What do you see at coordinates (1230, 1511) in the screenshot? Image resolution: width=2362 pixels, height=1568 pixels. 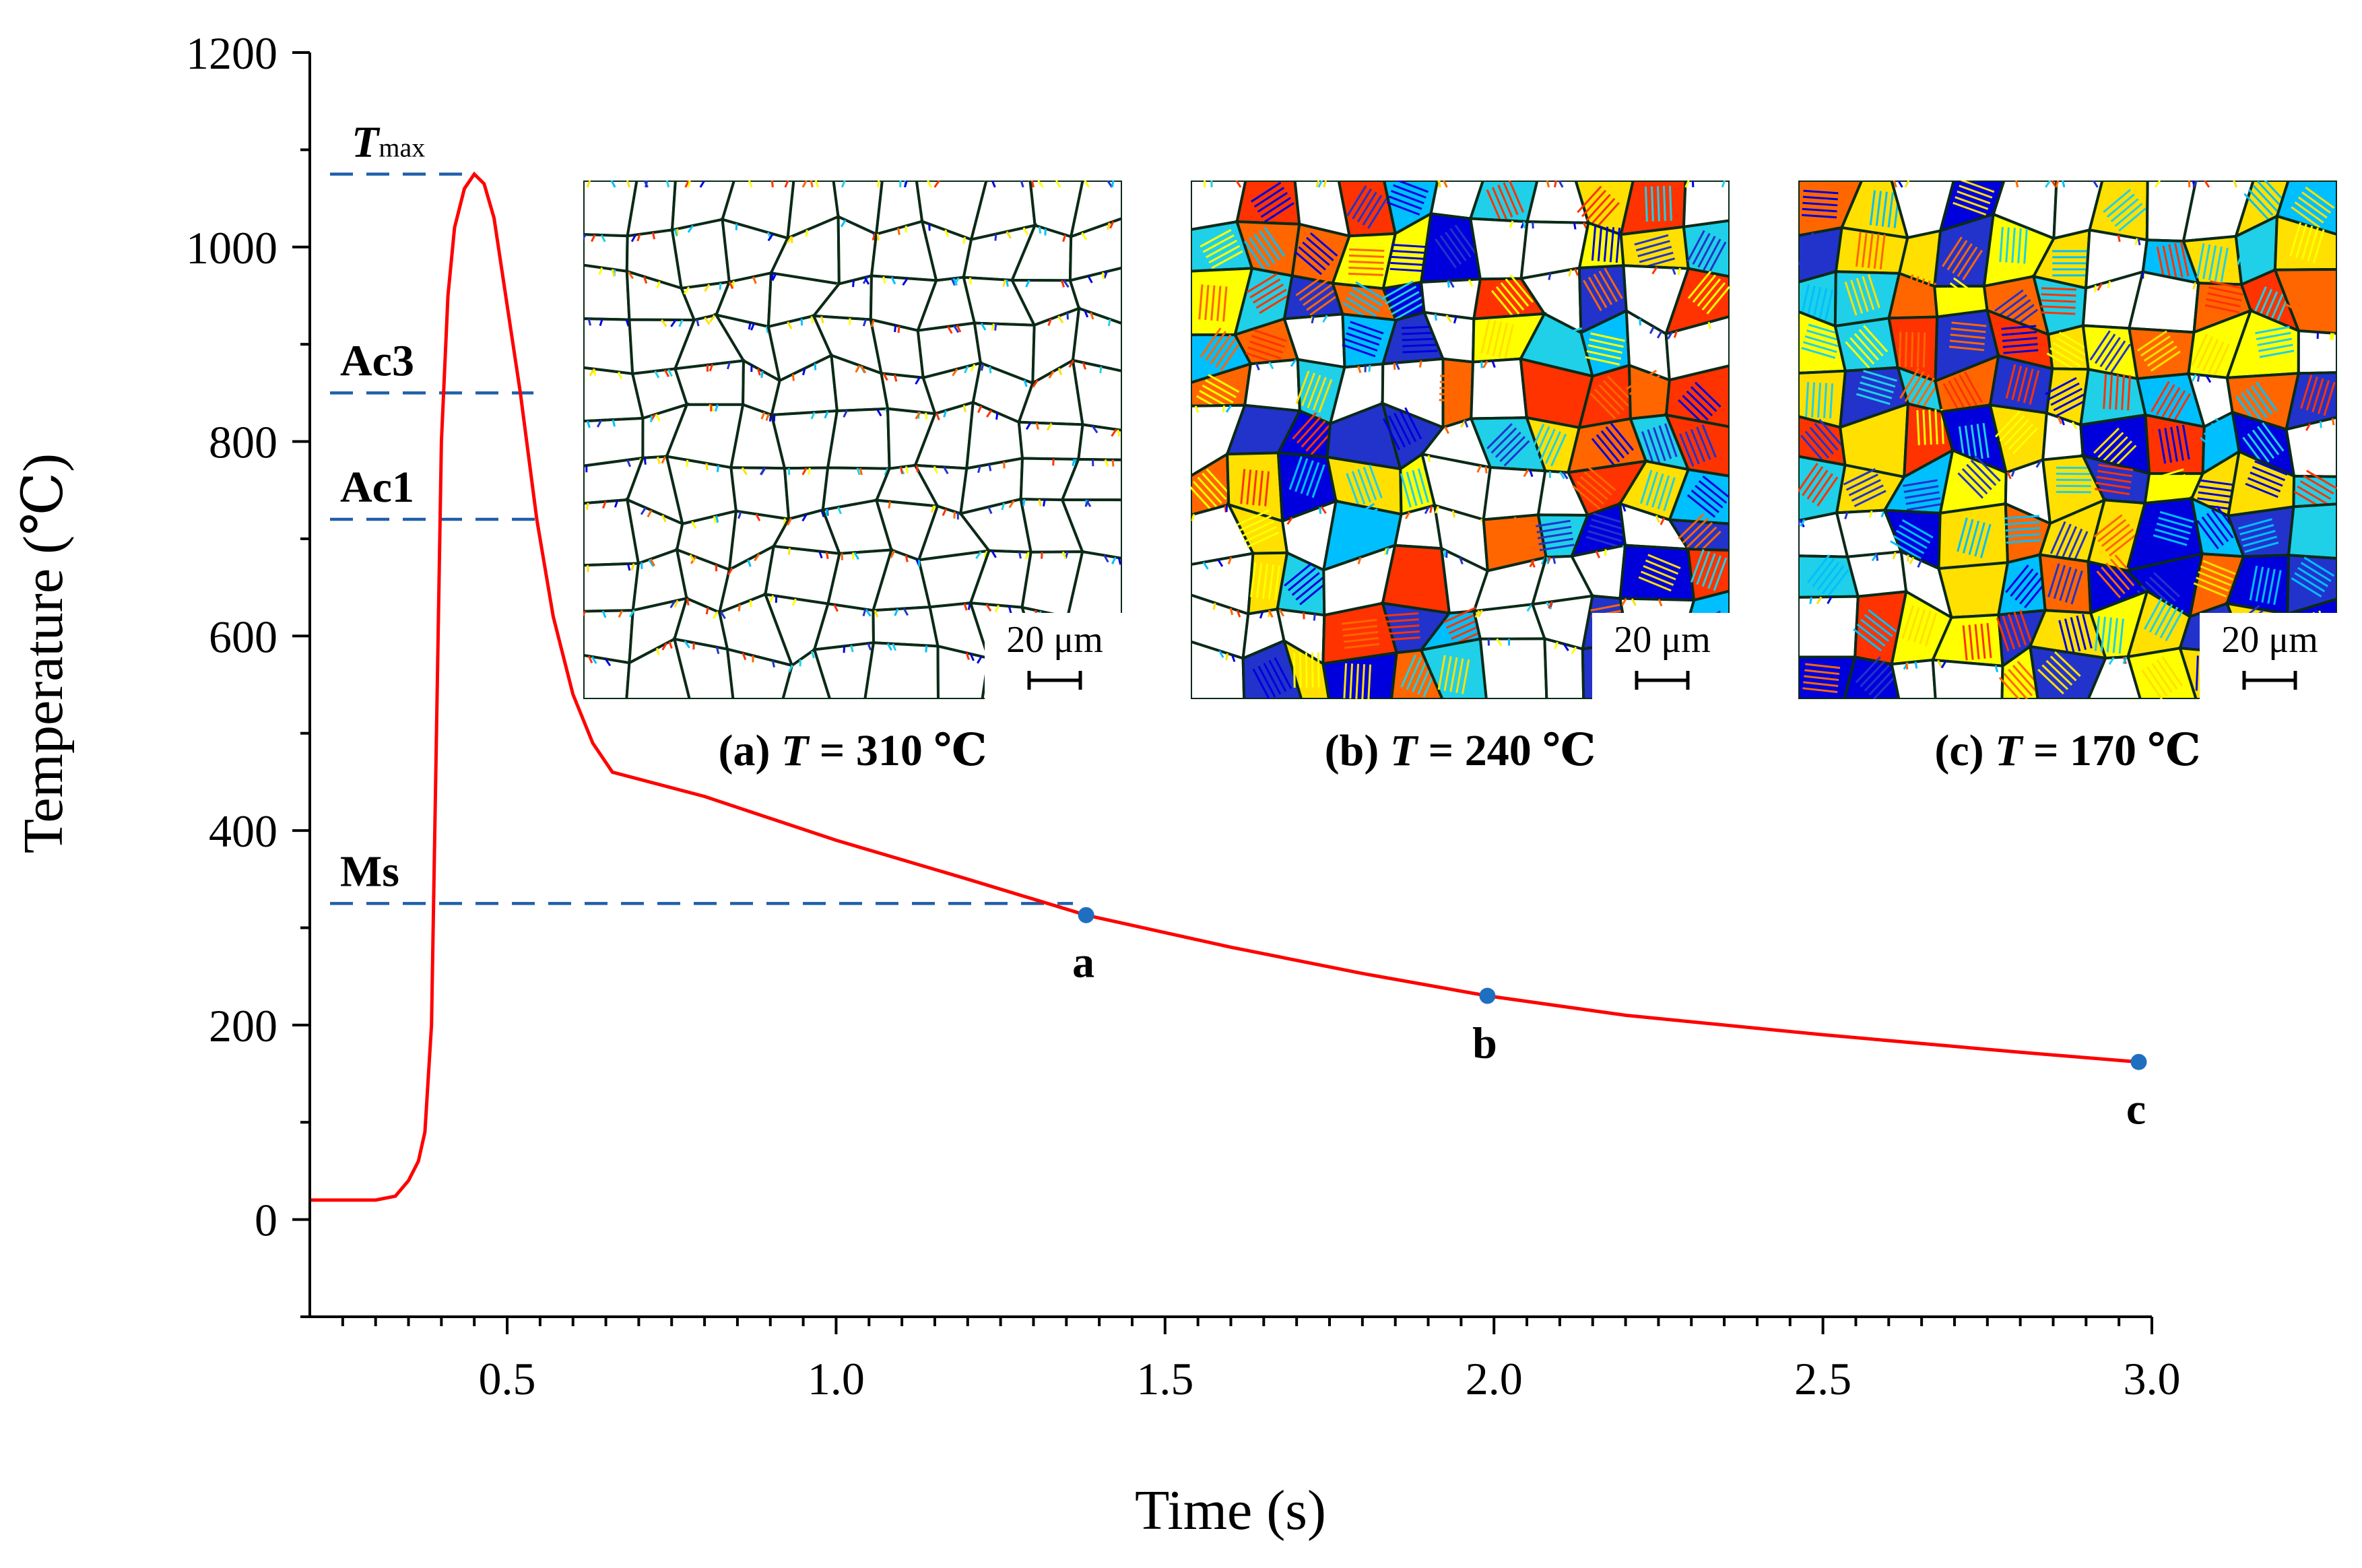 I see `x-axis-title: Time (s)` at bounding box center [1230, 1511].